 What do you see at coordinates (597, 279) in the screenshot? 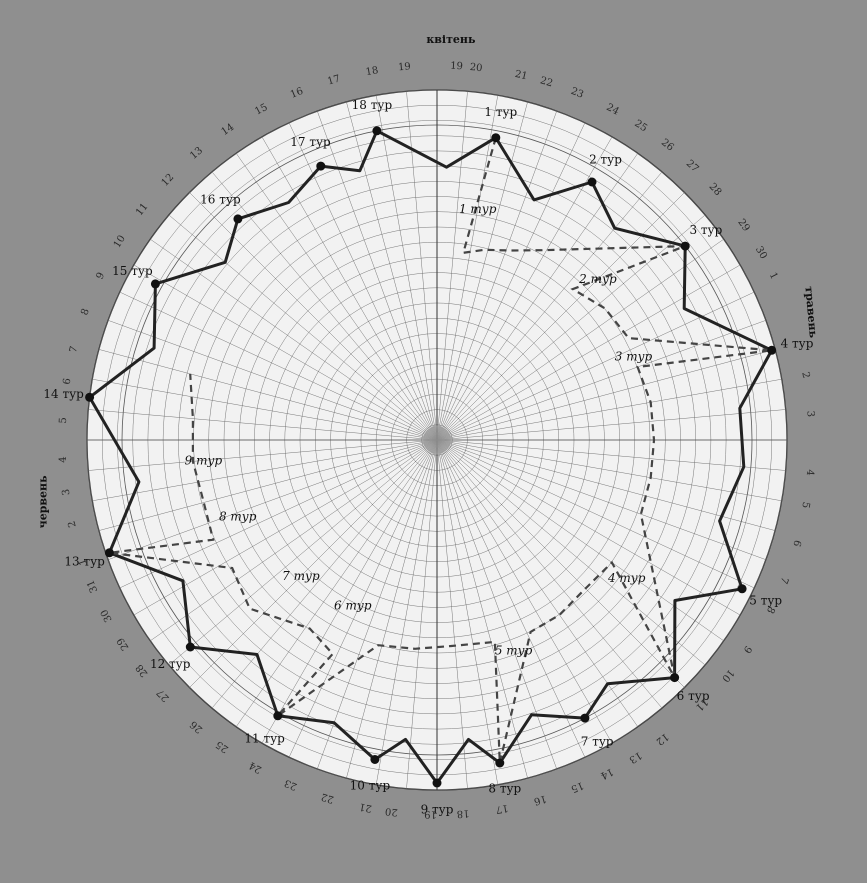
I see `dashed-tour-label: 2 тур` at bounding box center [597, 279].